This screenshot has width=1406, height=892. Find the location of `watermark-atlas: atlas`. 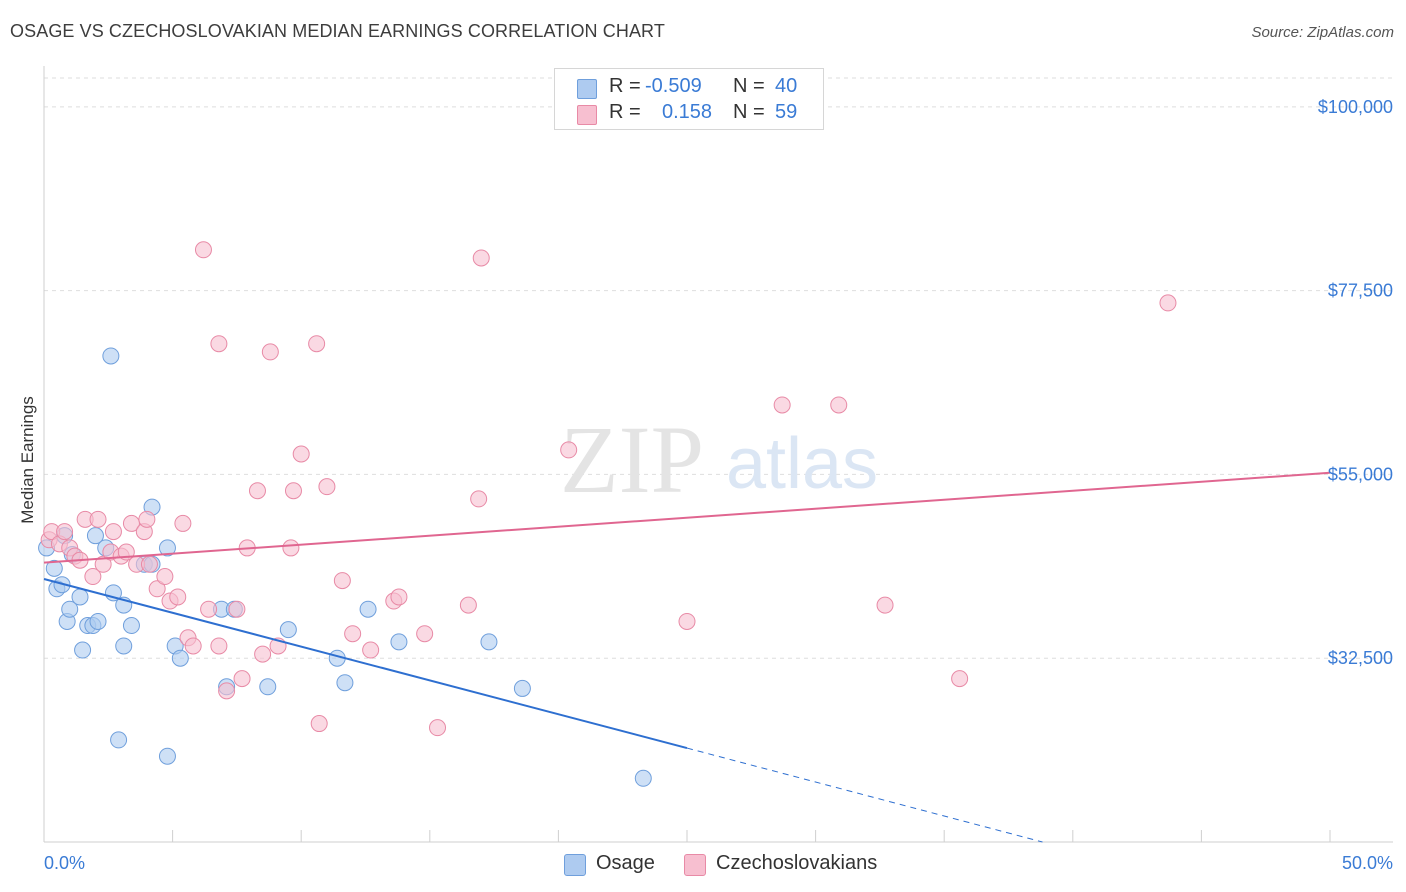

watermark-atlas: atlas is located at coordinates (802, 464).